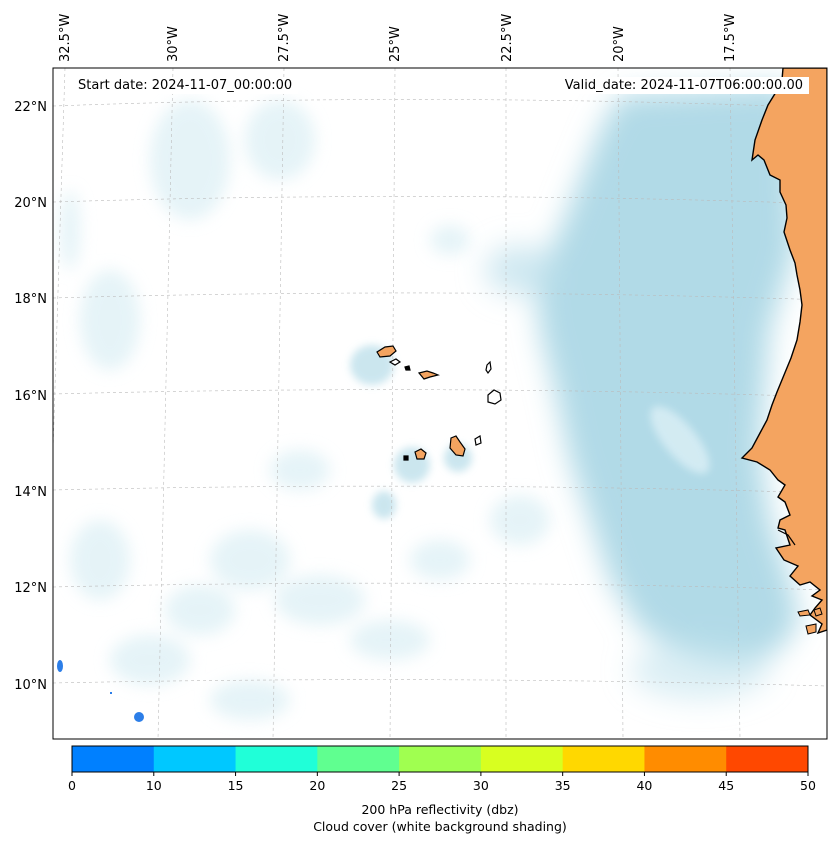 The height and width of the screenshot is (843, 837). What do you see at coordinates (439, 809) in the screenshot?
I see `colorbar-label-reflectivity: 200 hPa reflectivity (dbz)` at bounding box center [439, 809].